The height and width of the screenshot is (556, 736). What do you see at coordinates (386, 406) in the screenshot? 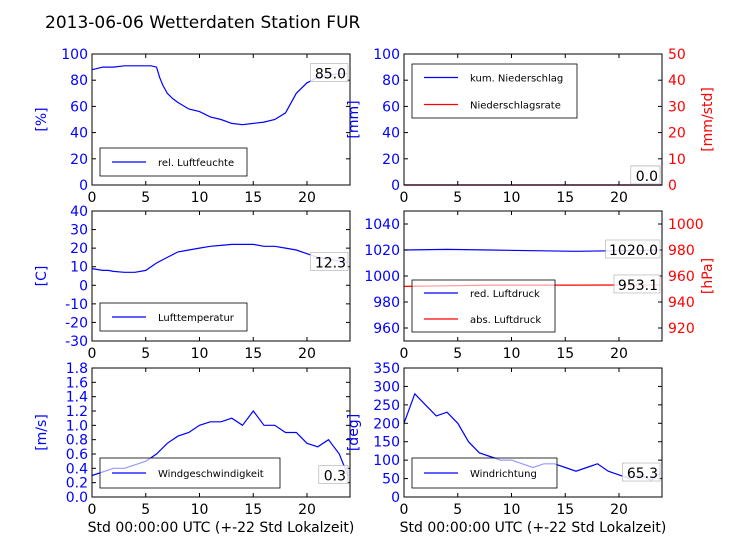
I see `y-tick-label: 250` at bounding box center [386, 406].